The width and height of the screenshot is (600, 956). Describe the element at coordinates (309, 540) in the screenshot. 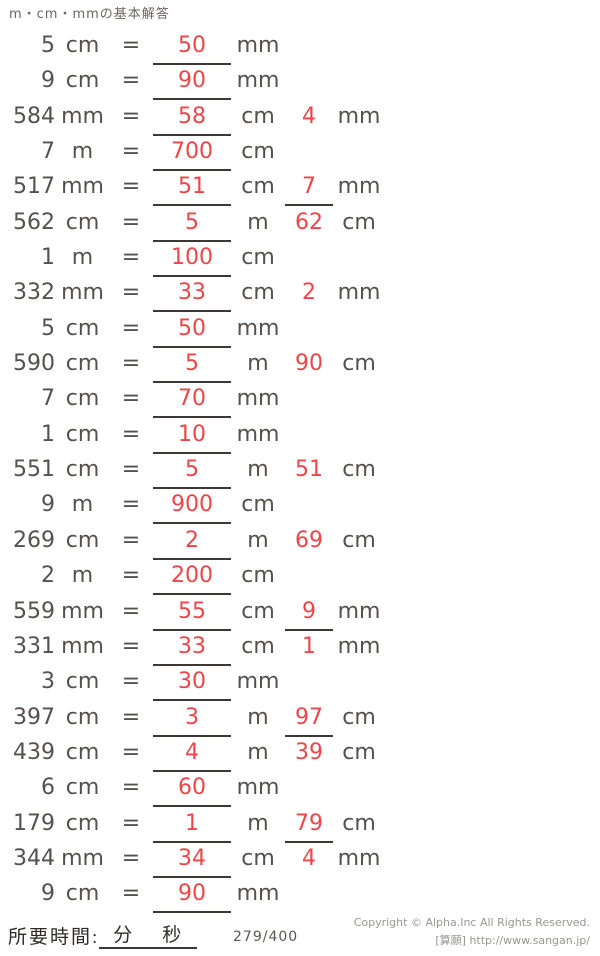

I see `answer-blank-2: 69` at that location.